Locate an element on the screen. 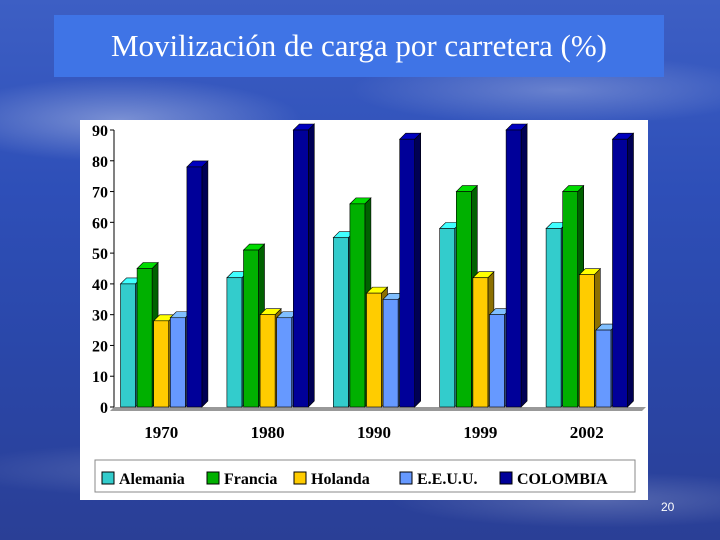  y-tick-label: 80 is located at coordinates (100, 162).